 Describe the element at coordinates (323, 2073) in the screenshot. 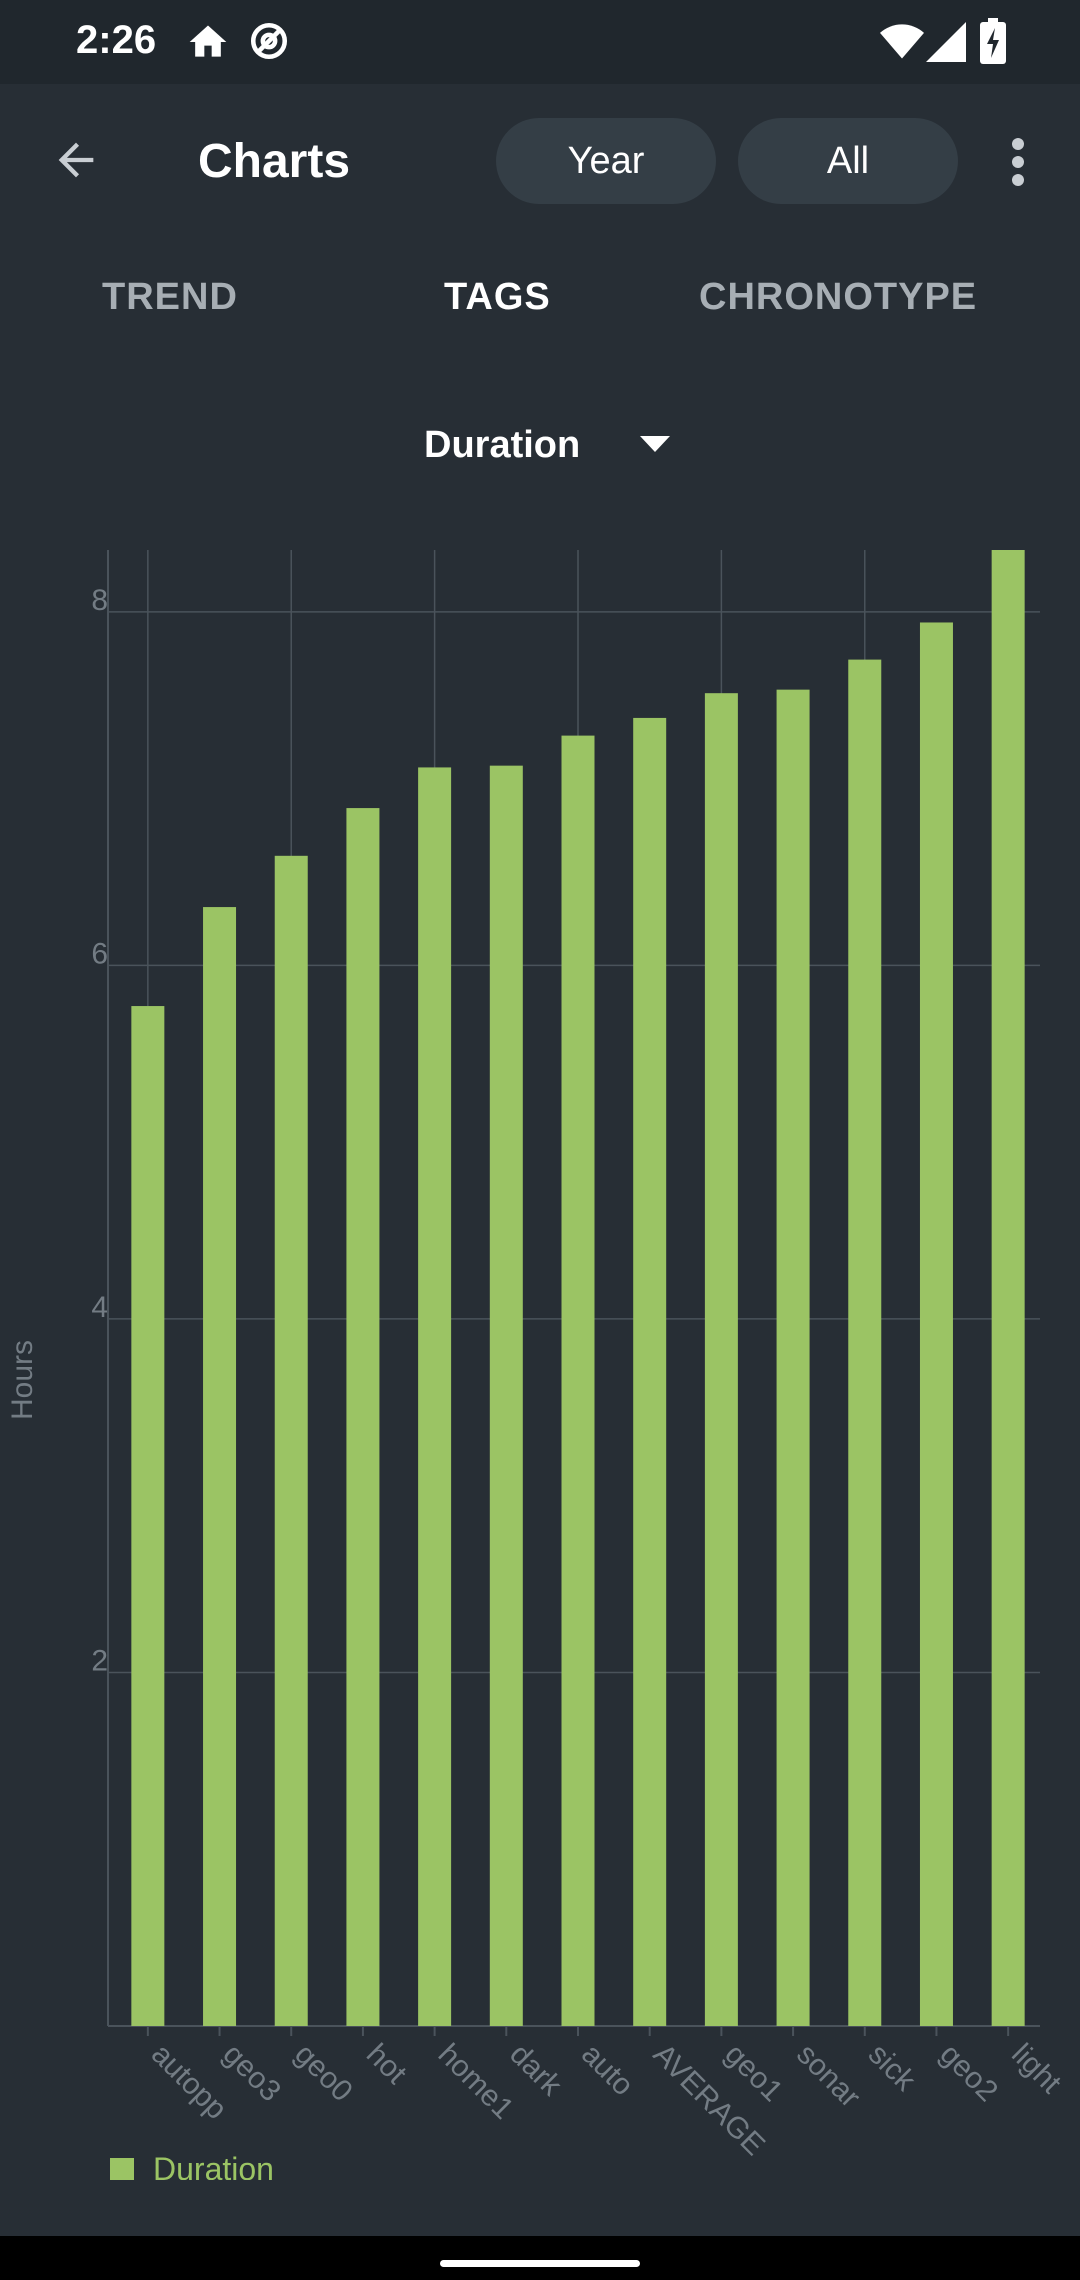

I see `x-tick-label: geo0` at that location.